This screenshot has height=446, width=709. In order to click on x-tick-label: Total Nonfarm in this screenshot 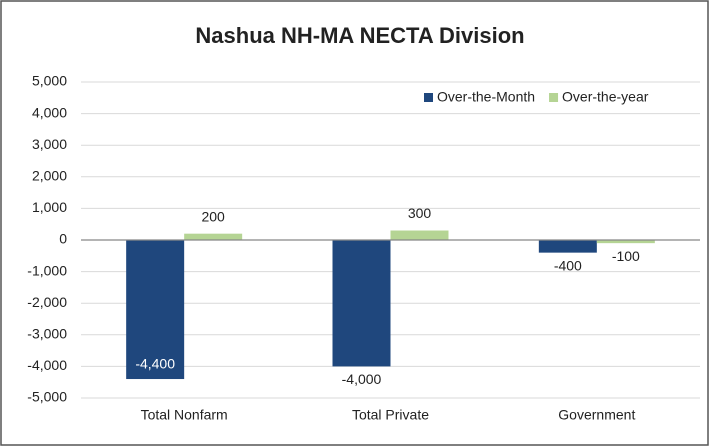, I will do `click(184, 415)`.